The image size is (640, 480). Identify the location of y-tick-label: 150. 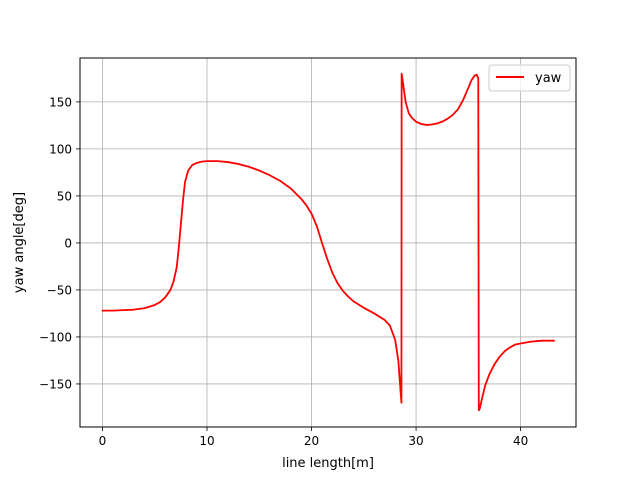
(60, 102).